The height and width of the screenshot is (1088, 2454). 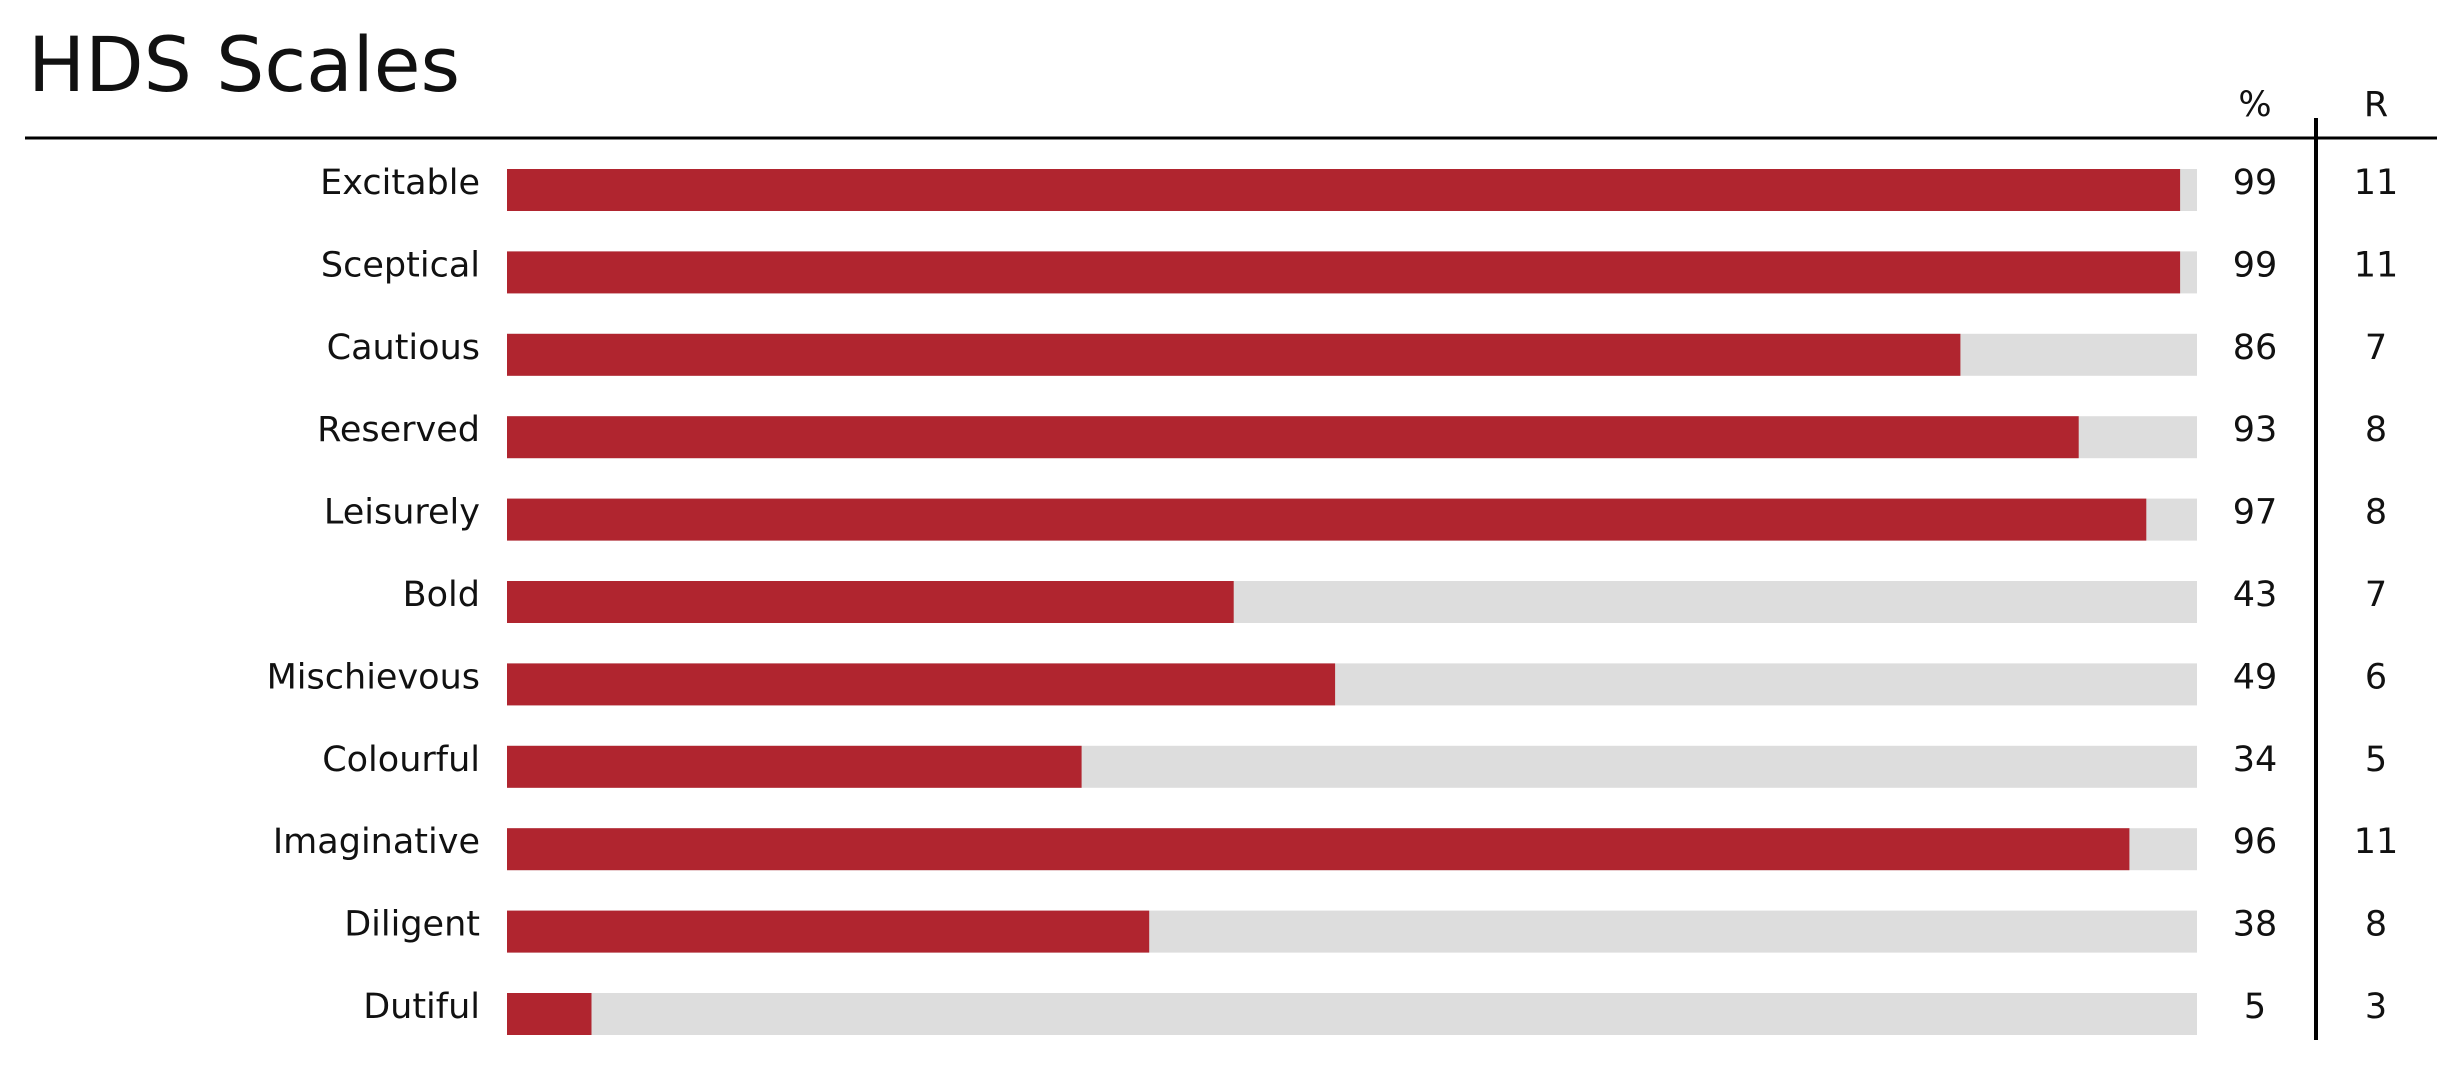 What do you see at coordinates (2255, 348) in the screenshot?
I see `value-label: 86` at bounding box center [2255, 348].